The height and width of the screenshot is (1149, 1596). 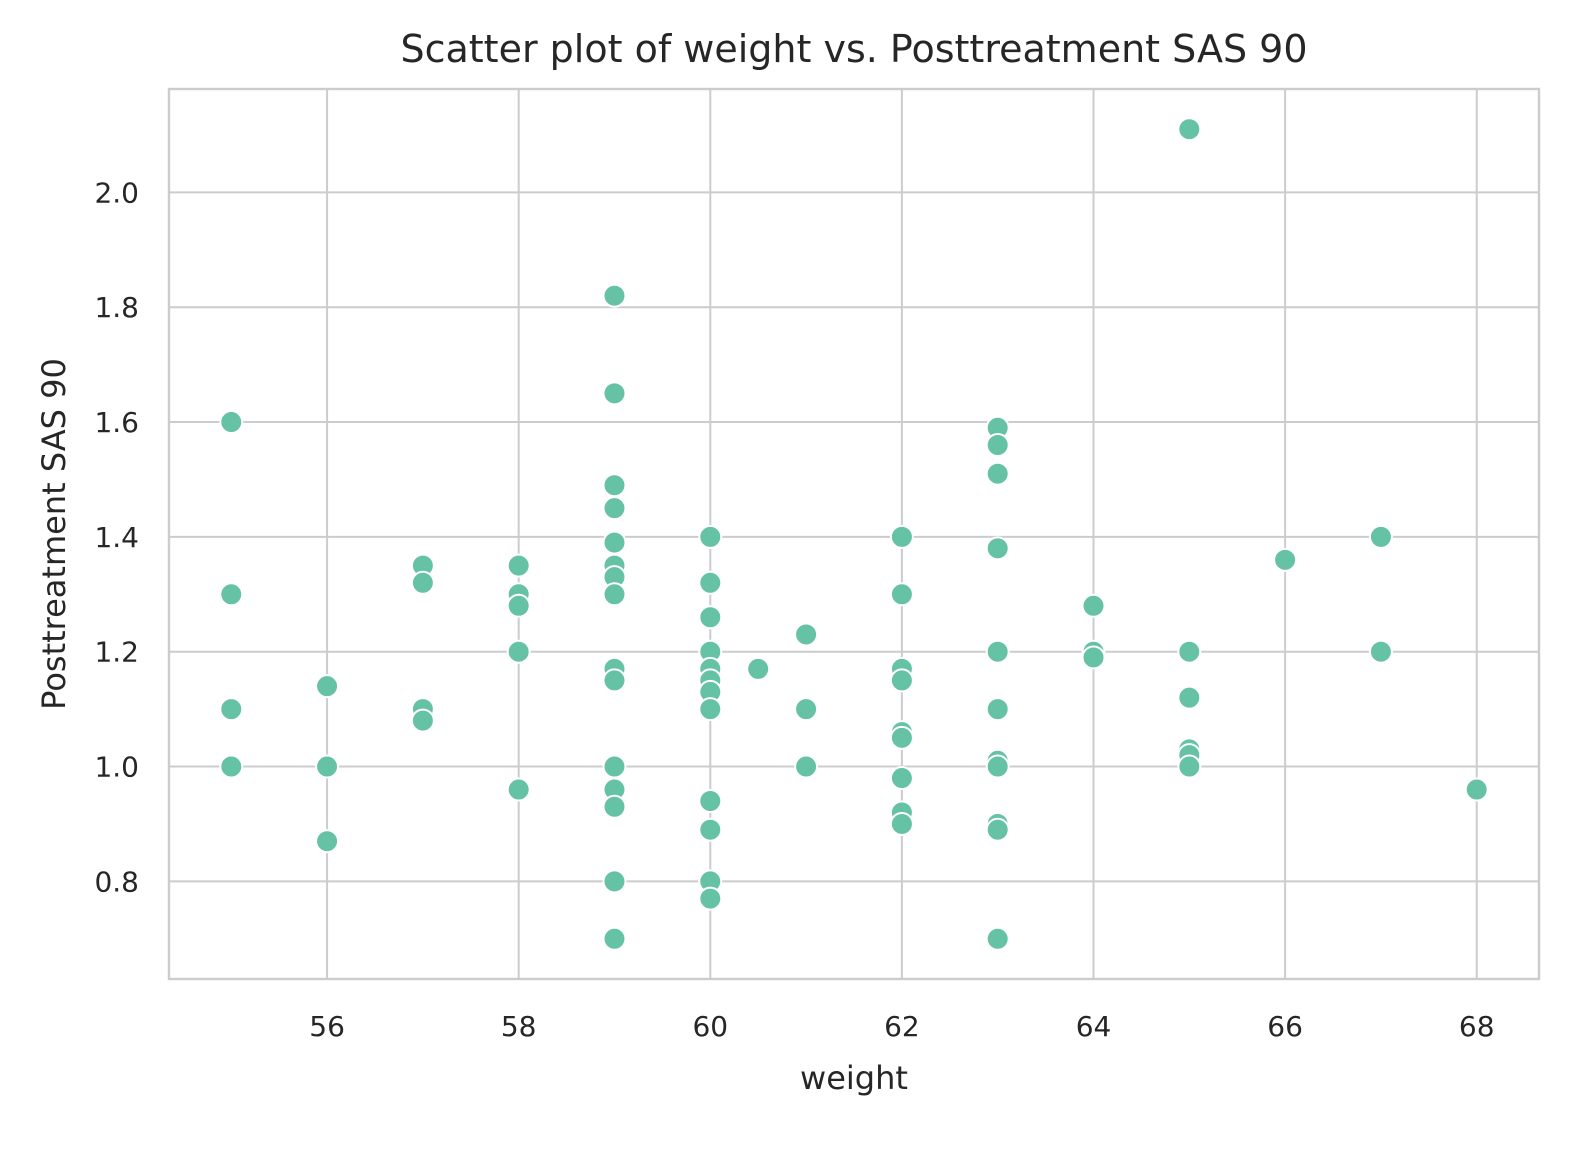 I want to click on y-tick-label: 2.0, so click(x=116, y=192).